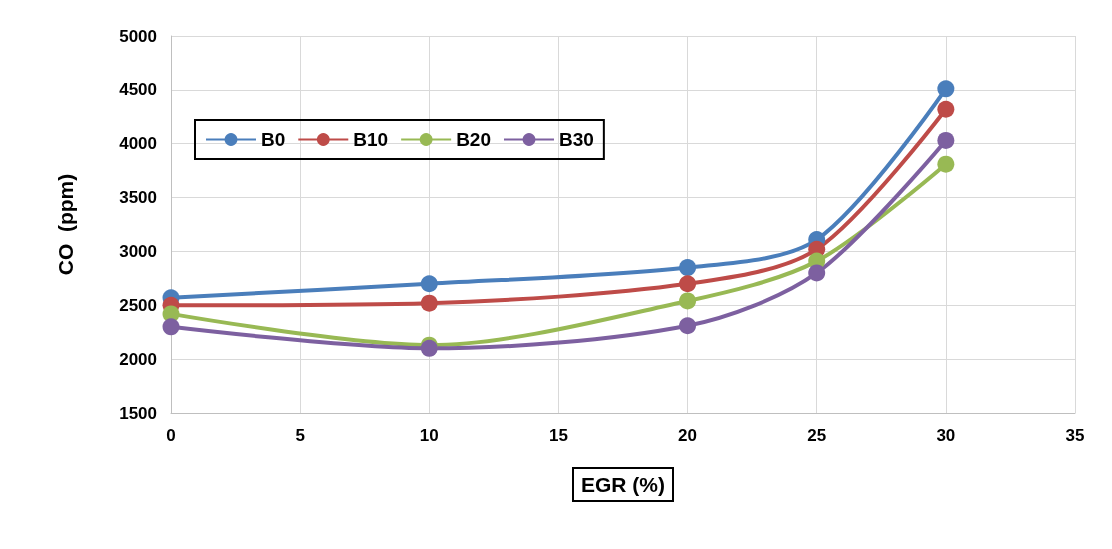 The height and width of the screenshot is (549, 1112). I want to click on legend-label: B30, so click(576, 139).